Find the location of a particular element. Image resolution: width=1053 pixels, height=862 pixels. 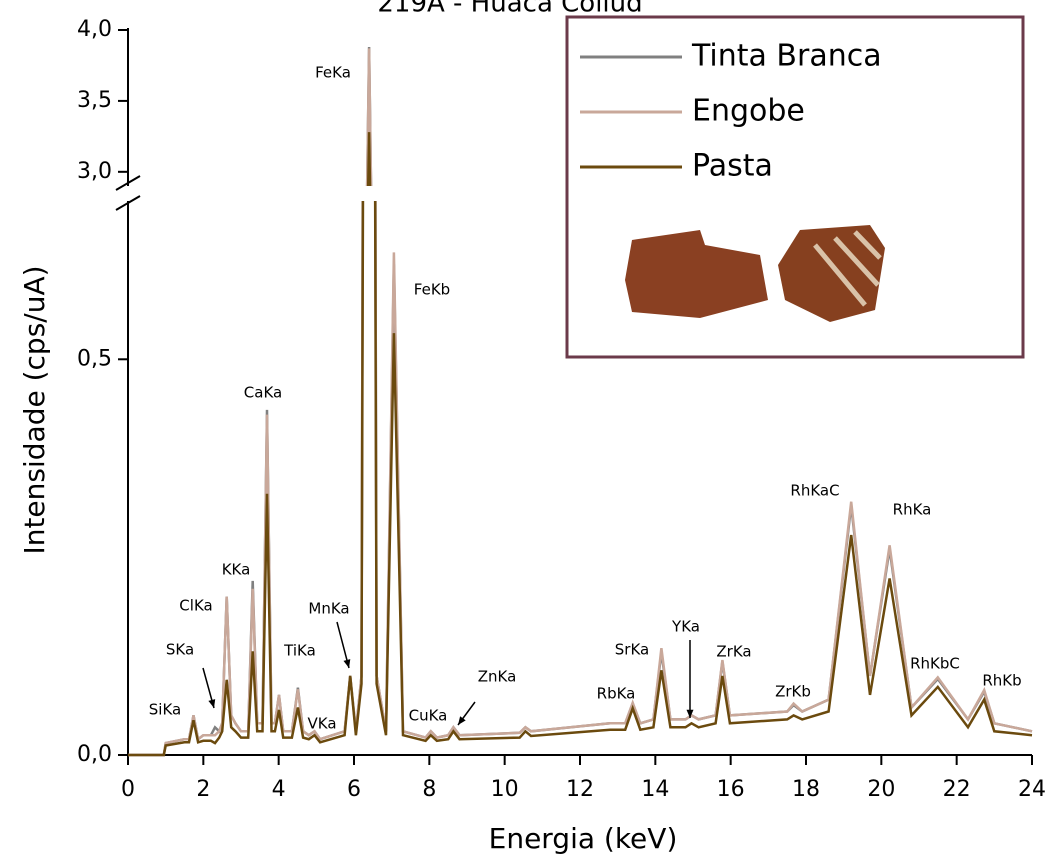

peak-label: ZrKb is located at coordinates (793, 692).